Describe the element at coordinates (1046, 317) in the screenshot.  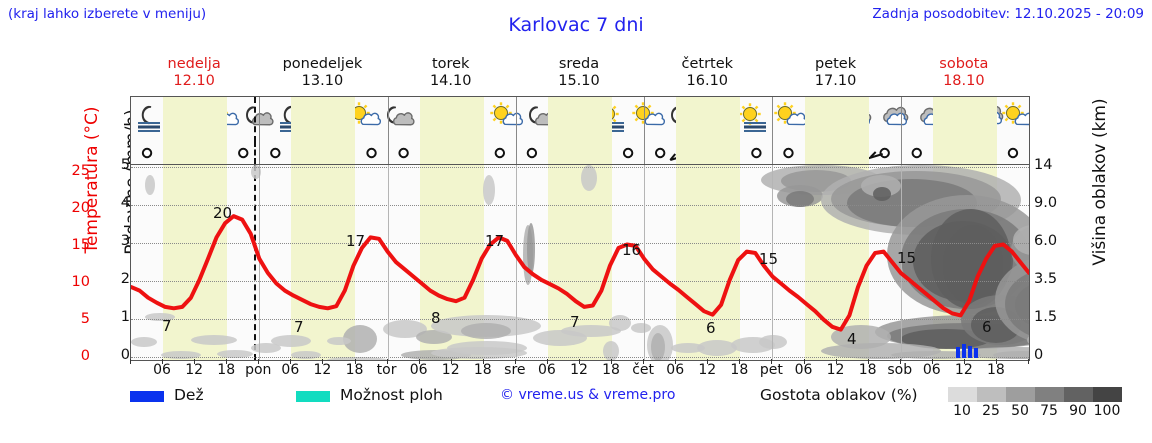
I see `cloud-tick-1.5: 1.5` at that location.